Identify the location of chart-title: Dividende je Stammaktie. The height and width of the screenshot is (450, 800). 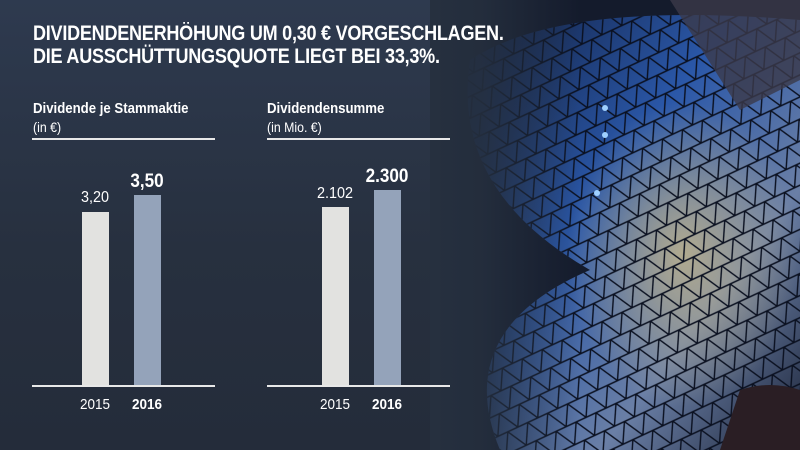
(111, 108).